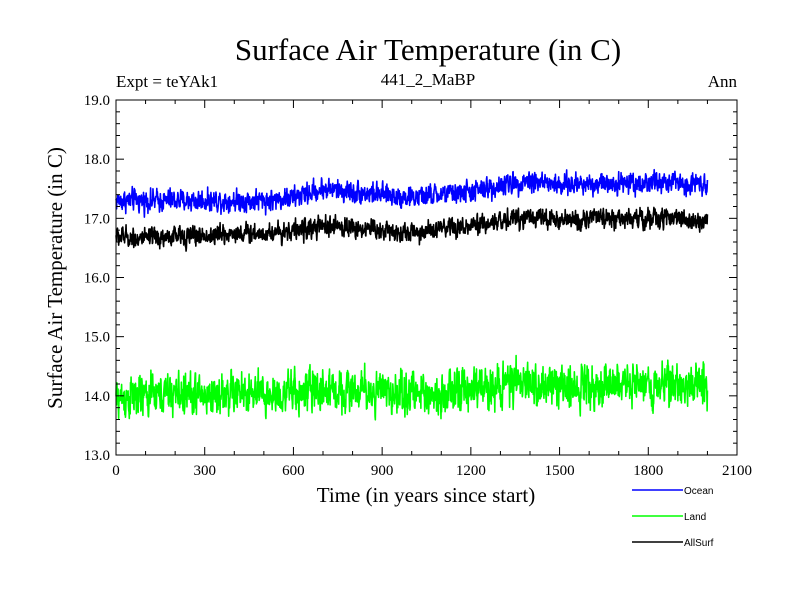 The image size is (800, 600). What do you see at coordinates (167, 81) in the screenshot?
I see `experiment-label: Expt = teYAk1` at bounding box center [167, 81].